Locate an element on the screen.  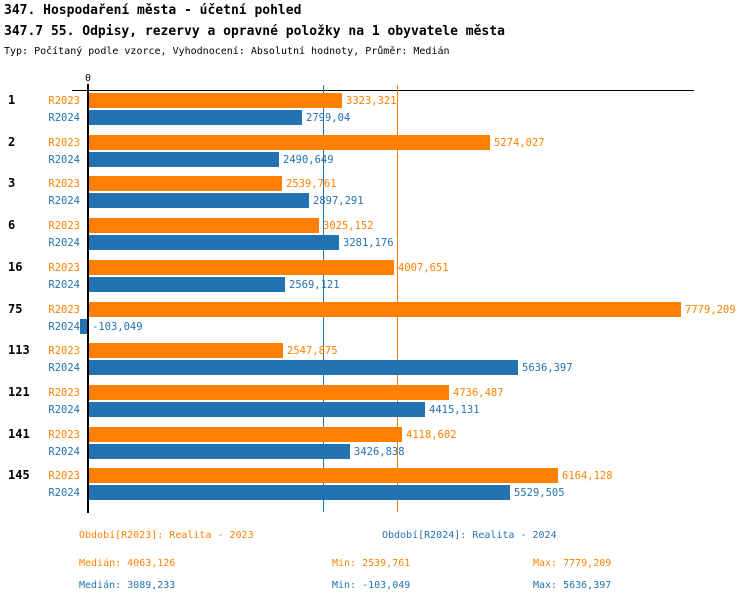
axis-vertical-line is located at coordinates (88, 298).